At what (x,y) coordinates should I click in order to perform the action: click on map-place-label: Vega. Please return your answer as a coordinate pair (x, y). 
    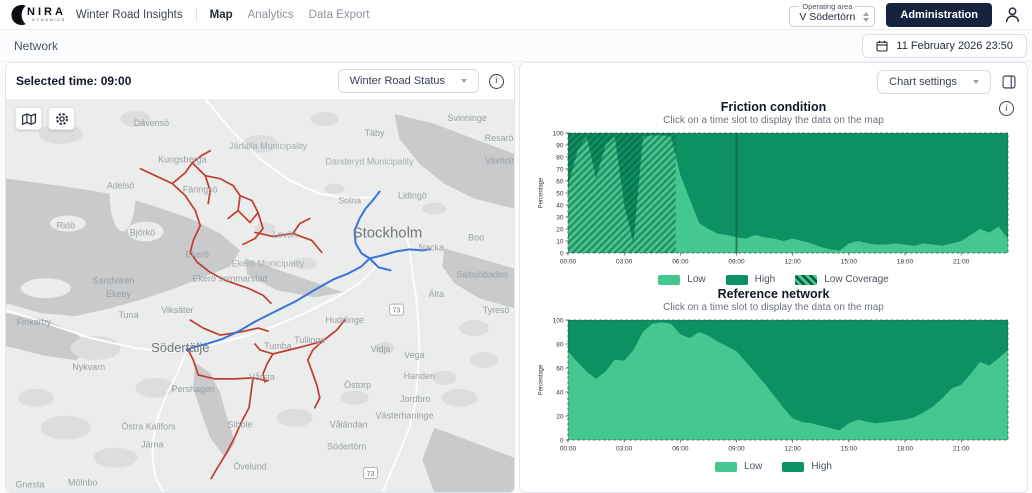
    Looking at the image, I should click on (414, 355).